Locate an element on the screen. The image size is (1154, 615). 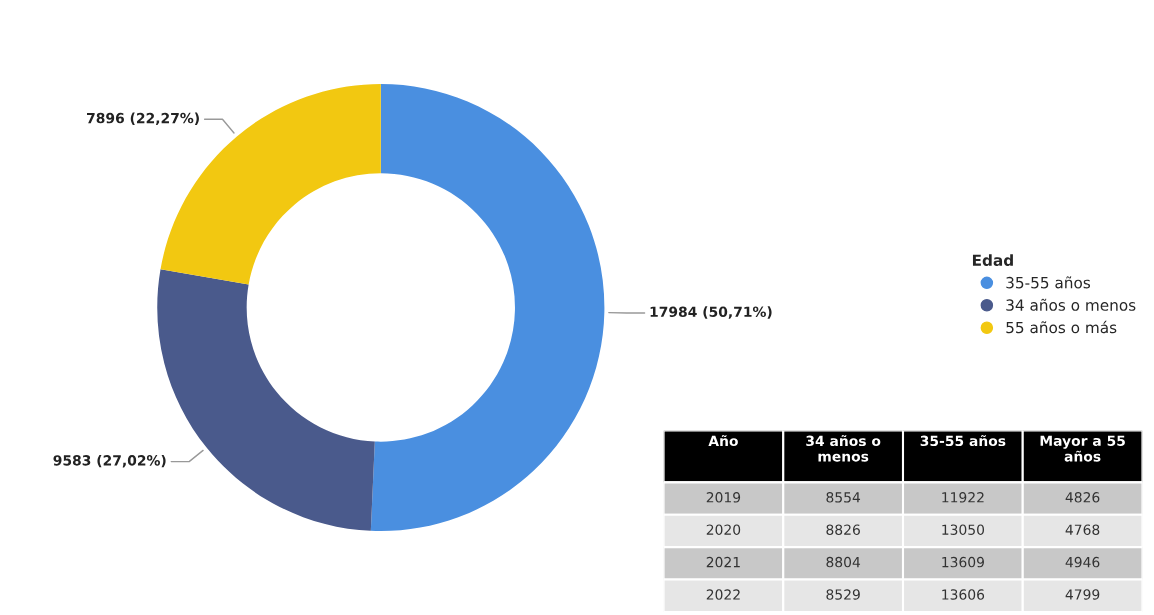
data-label: 9583 (27,02%) is located at coordinates (109, 461).